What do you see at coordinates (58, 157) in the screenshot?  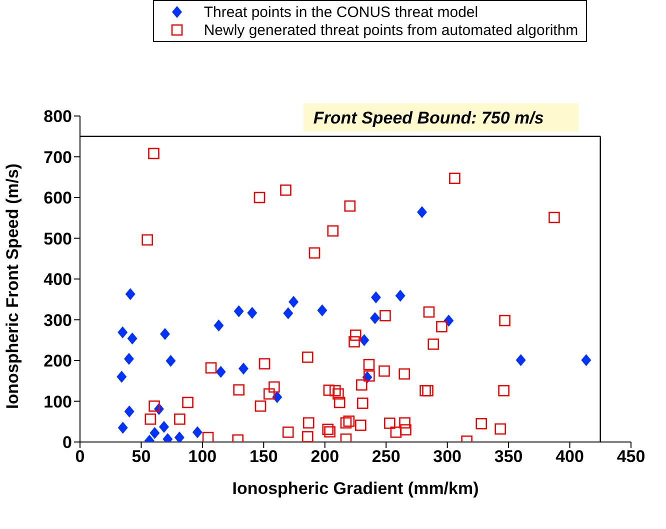 I see `y-tick-label: 700` at bounding box center [58, 157].